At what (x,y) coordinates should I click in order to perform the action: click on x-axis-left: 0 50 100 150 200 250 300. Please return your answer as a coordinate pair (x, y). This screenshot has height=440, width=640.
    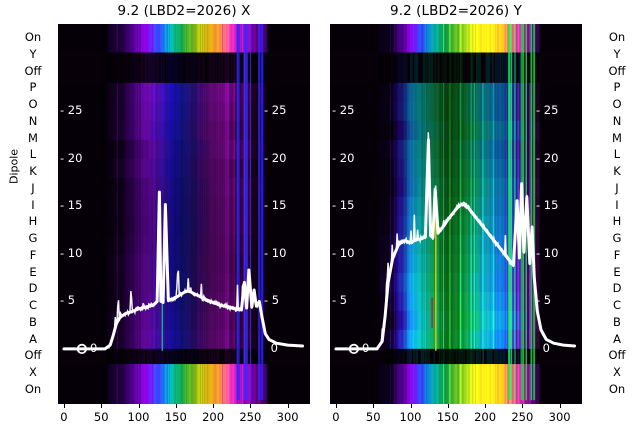
    Looking at the image, I should click on (184, 422).